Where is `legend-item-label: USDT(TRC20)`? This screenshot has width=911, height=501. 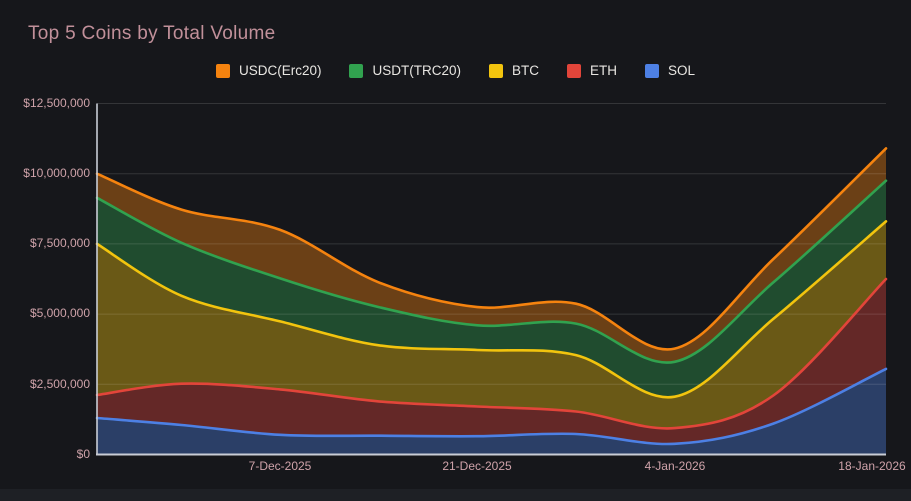
legend-item-label: USDT(TRC20) is located at coordinates (416, 70).